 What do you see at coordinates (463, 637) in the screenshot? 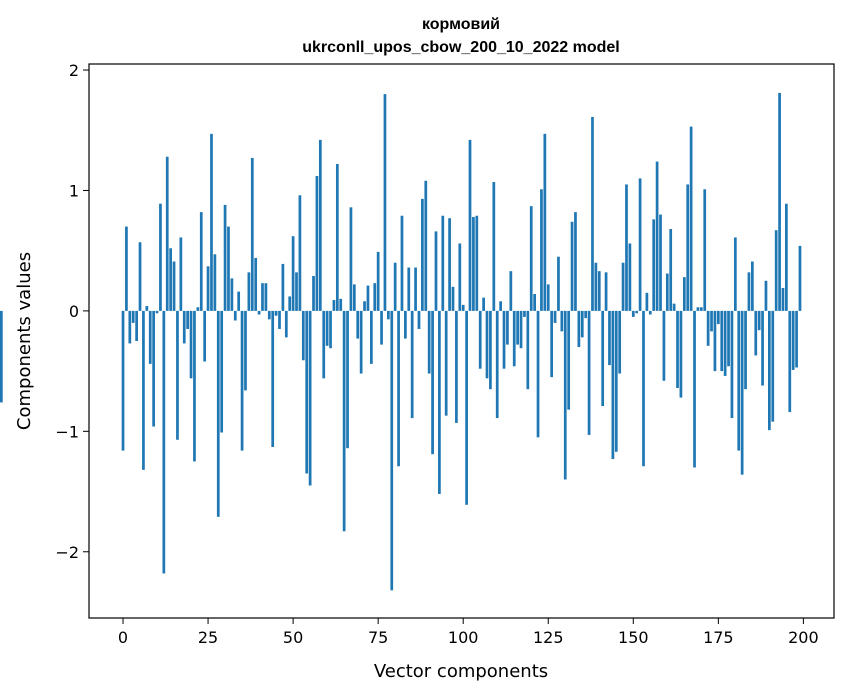
I see `x-tick-label: 100` at bounding box center [463, 637].